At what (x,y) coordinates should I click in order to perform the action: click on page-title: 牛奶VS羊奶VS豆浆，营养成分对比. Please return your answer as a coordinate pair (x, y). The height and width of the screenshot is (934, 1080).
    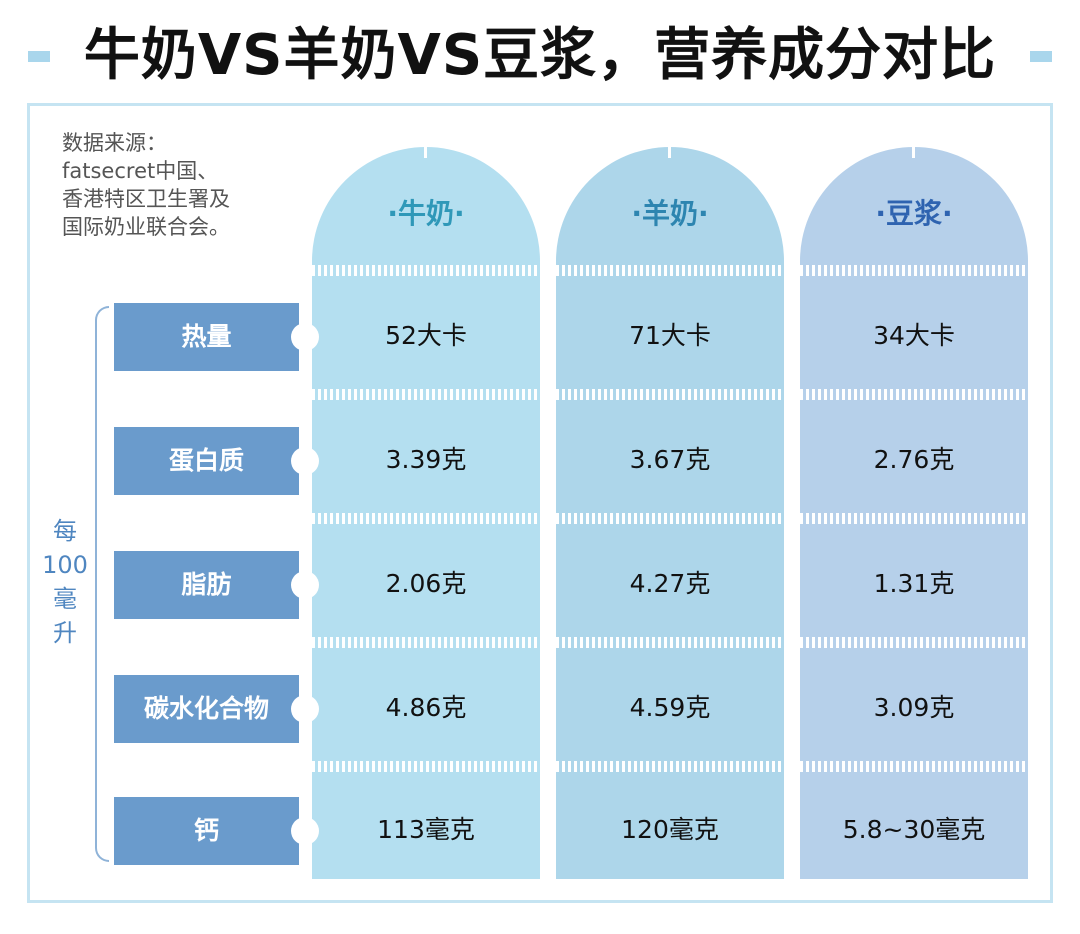
    Looking at the image, I should click on (540, 55).